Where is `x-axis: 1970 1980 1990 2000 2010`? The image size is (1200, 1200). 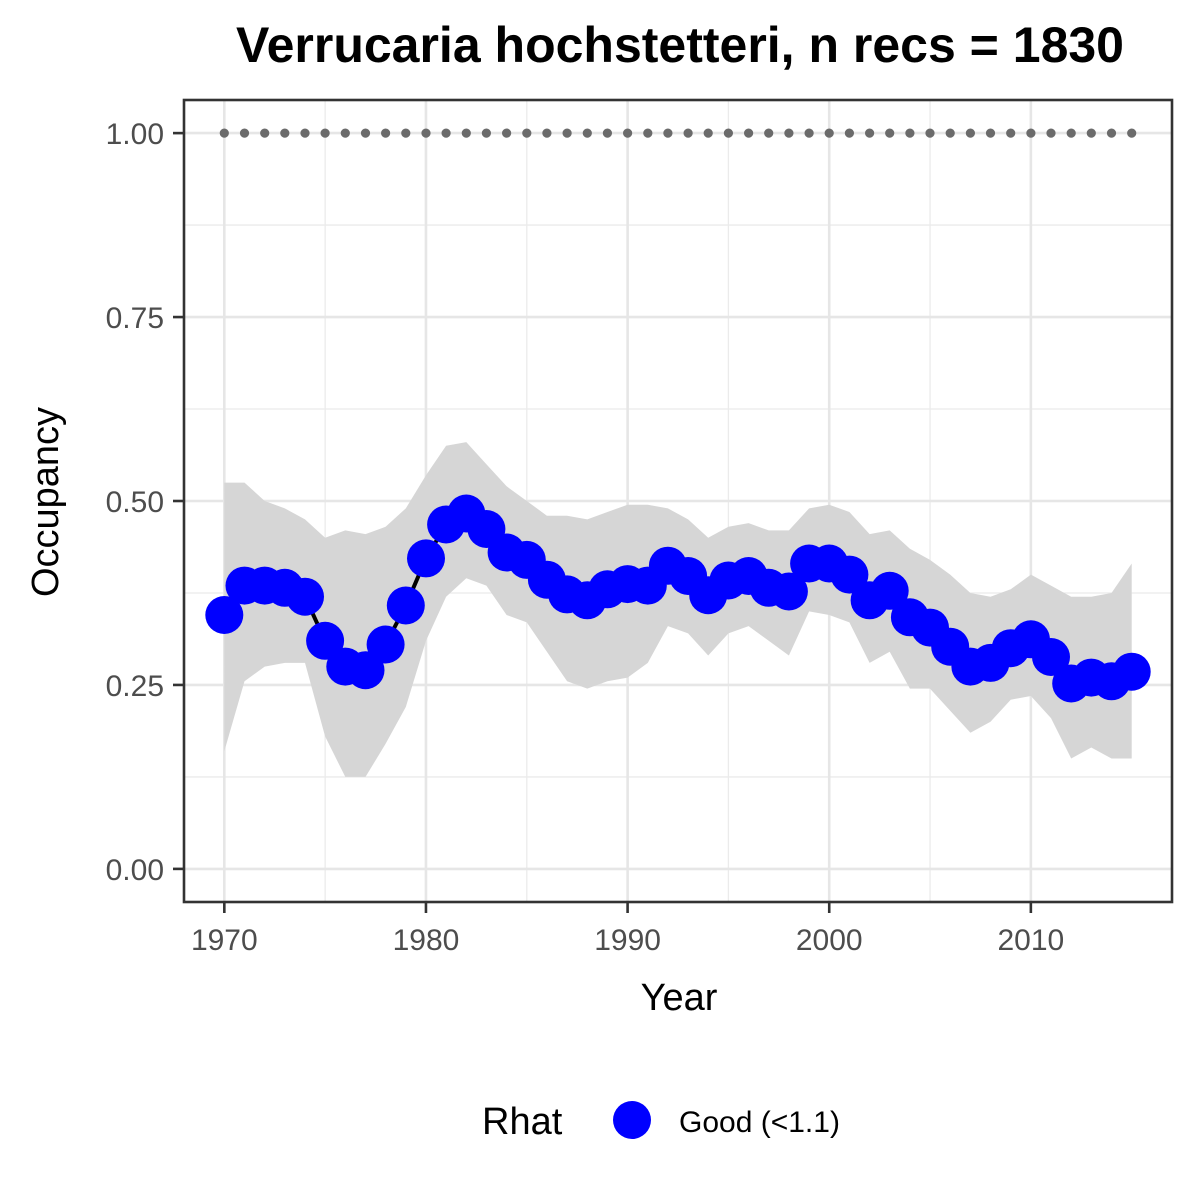 x-axis: 1970 1980 1990 2000 2010 is located at coordinates (627, 929).